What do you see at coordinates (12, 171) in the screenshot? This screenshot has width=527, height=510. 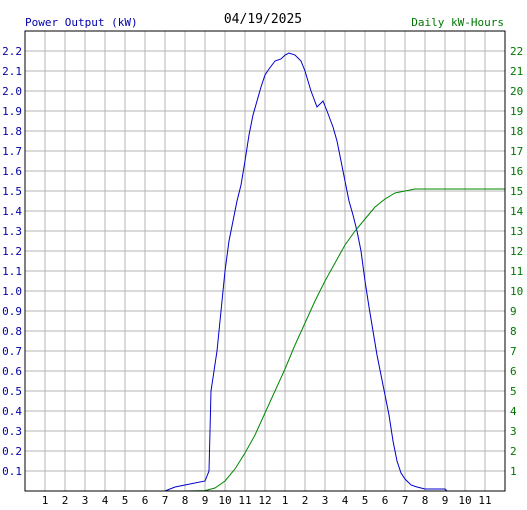 I see `y-left-tick-label: 1.6` at bounding box center [12, 171].